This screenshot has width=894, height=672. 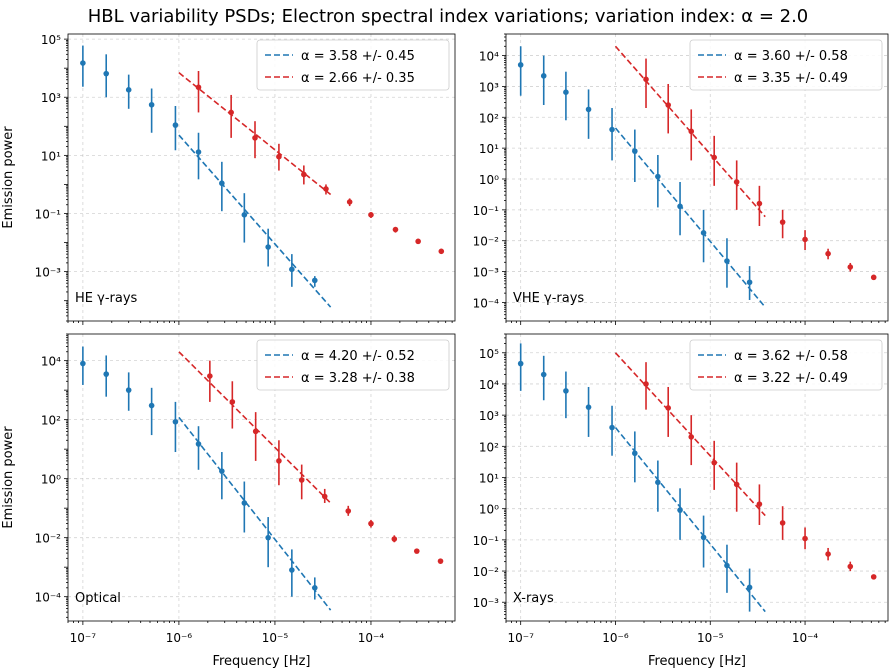 I want to click on panel-label: Optical, so click(x=98, y=598).